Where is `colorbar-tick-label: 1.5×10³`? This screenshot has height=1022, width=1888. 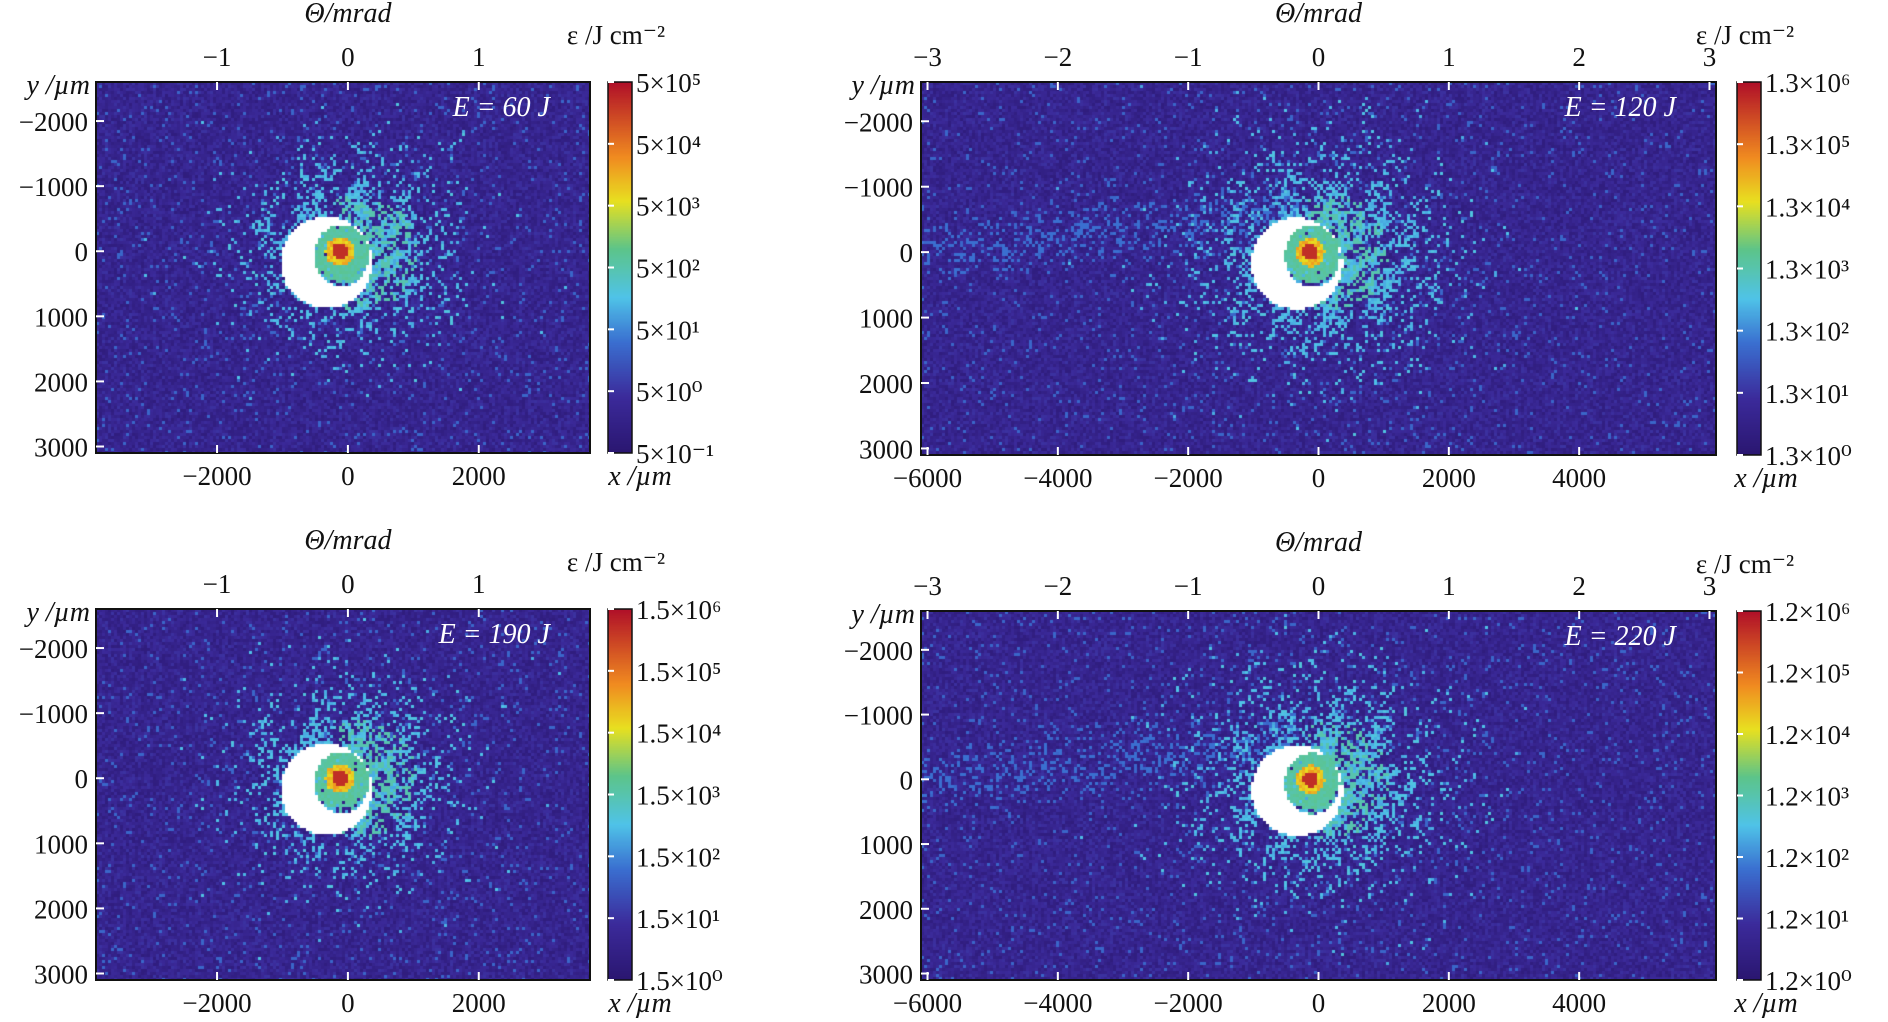 colorbar-tick-label: 1.5×10³ is located at coordinates (678, 796).